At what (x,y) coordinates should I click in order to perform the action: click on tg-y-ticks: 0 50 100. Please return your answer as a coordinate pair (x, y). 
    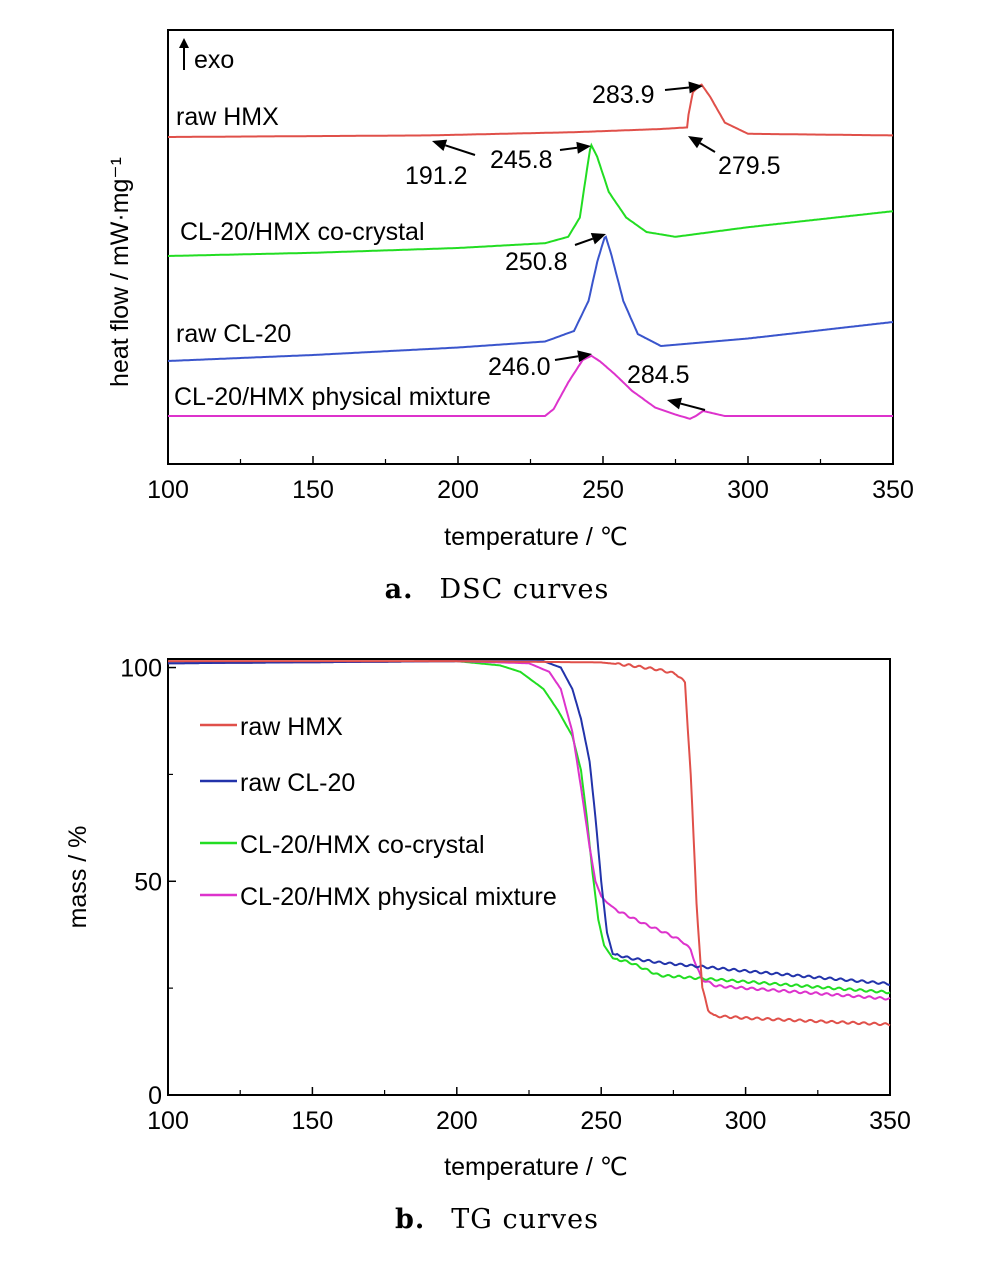
    Looking at the image, I should click on (148, 882).